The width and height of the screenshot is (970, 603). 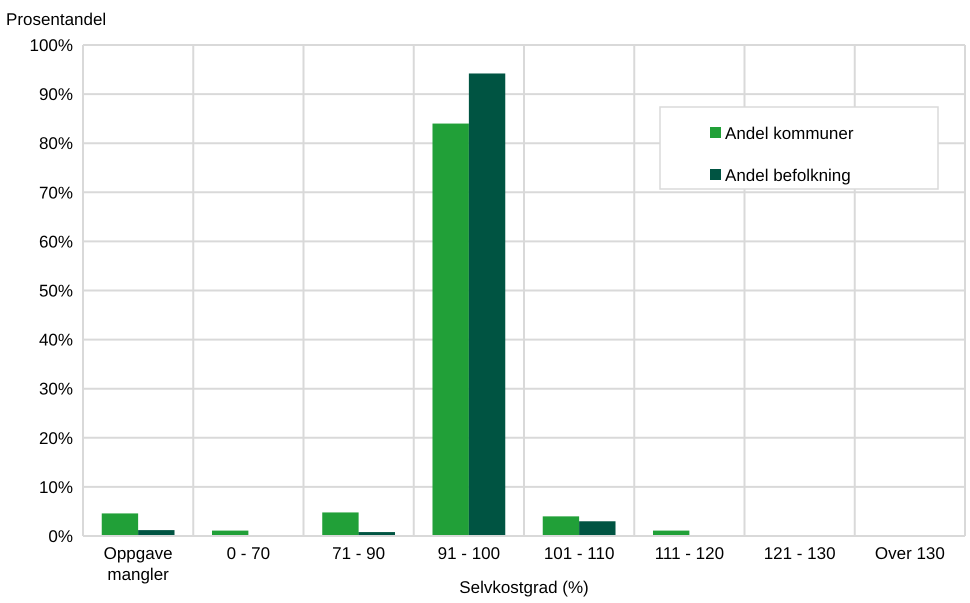 I want to click on legend-label: Andel befolkning, so click(x=788, y=175).